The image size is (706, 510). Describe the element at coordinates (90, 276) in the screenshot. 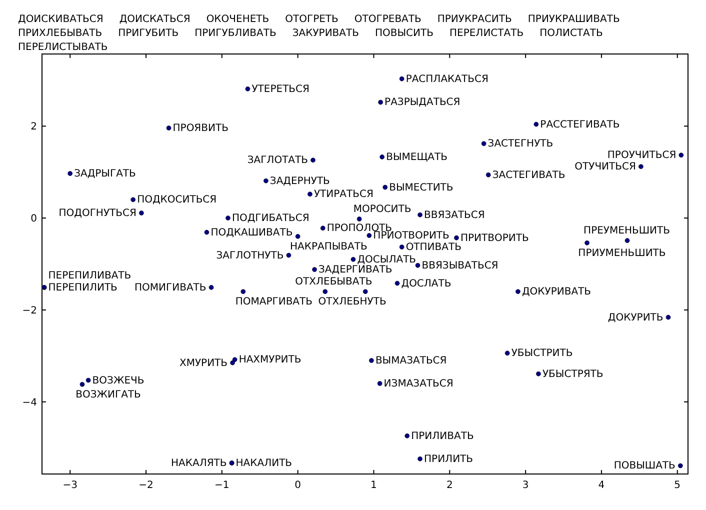

I see `data-label: ПЕРЕПИЛИВАТЬ` at that location.